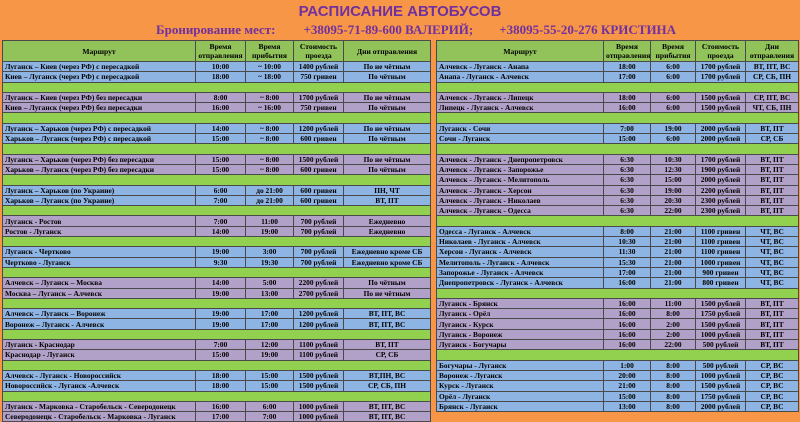 The width and height of the screenshot is (800, 422). I want to click on route: Алчевск - Луганск - Одесса, so click(520, 211).